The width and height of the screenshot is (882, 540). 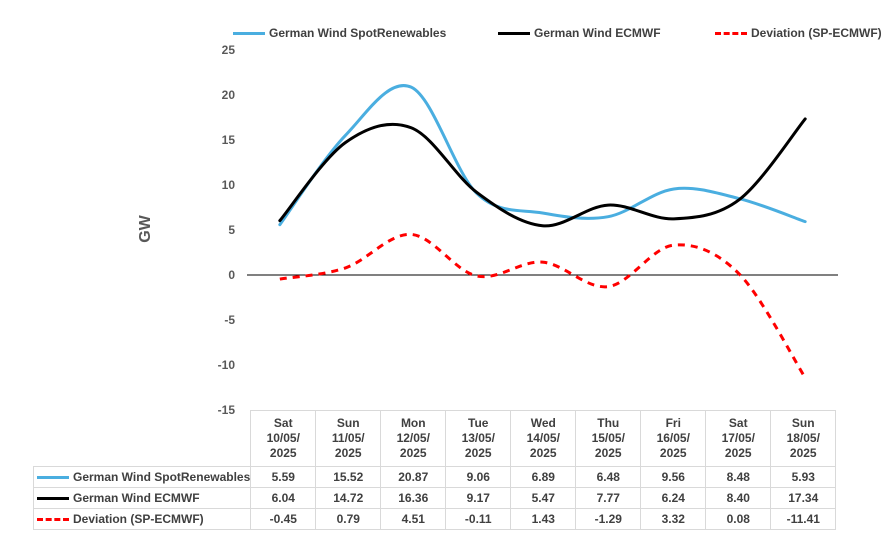 What do you see at coordinates (803, 477) in the screenshot?
I see `data-label: 5.93` at bounding box center [803, 477].